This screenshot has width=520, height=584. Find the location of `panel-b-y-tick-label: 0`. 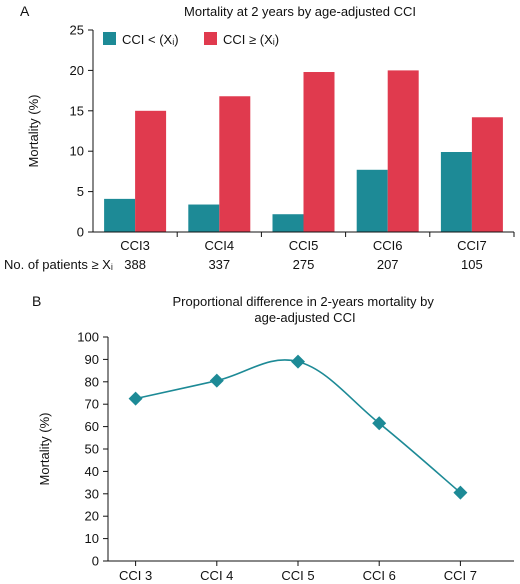

panel-b-y-tick-label: 0 is located at coordinates (95, 561).